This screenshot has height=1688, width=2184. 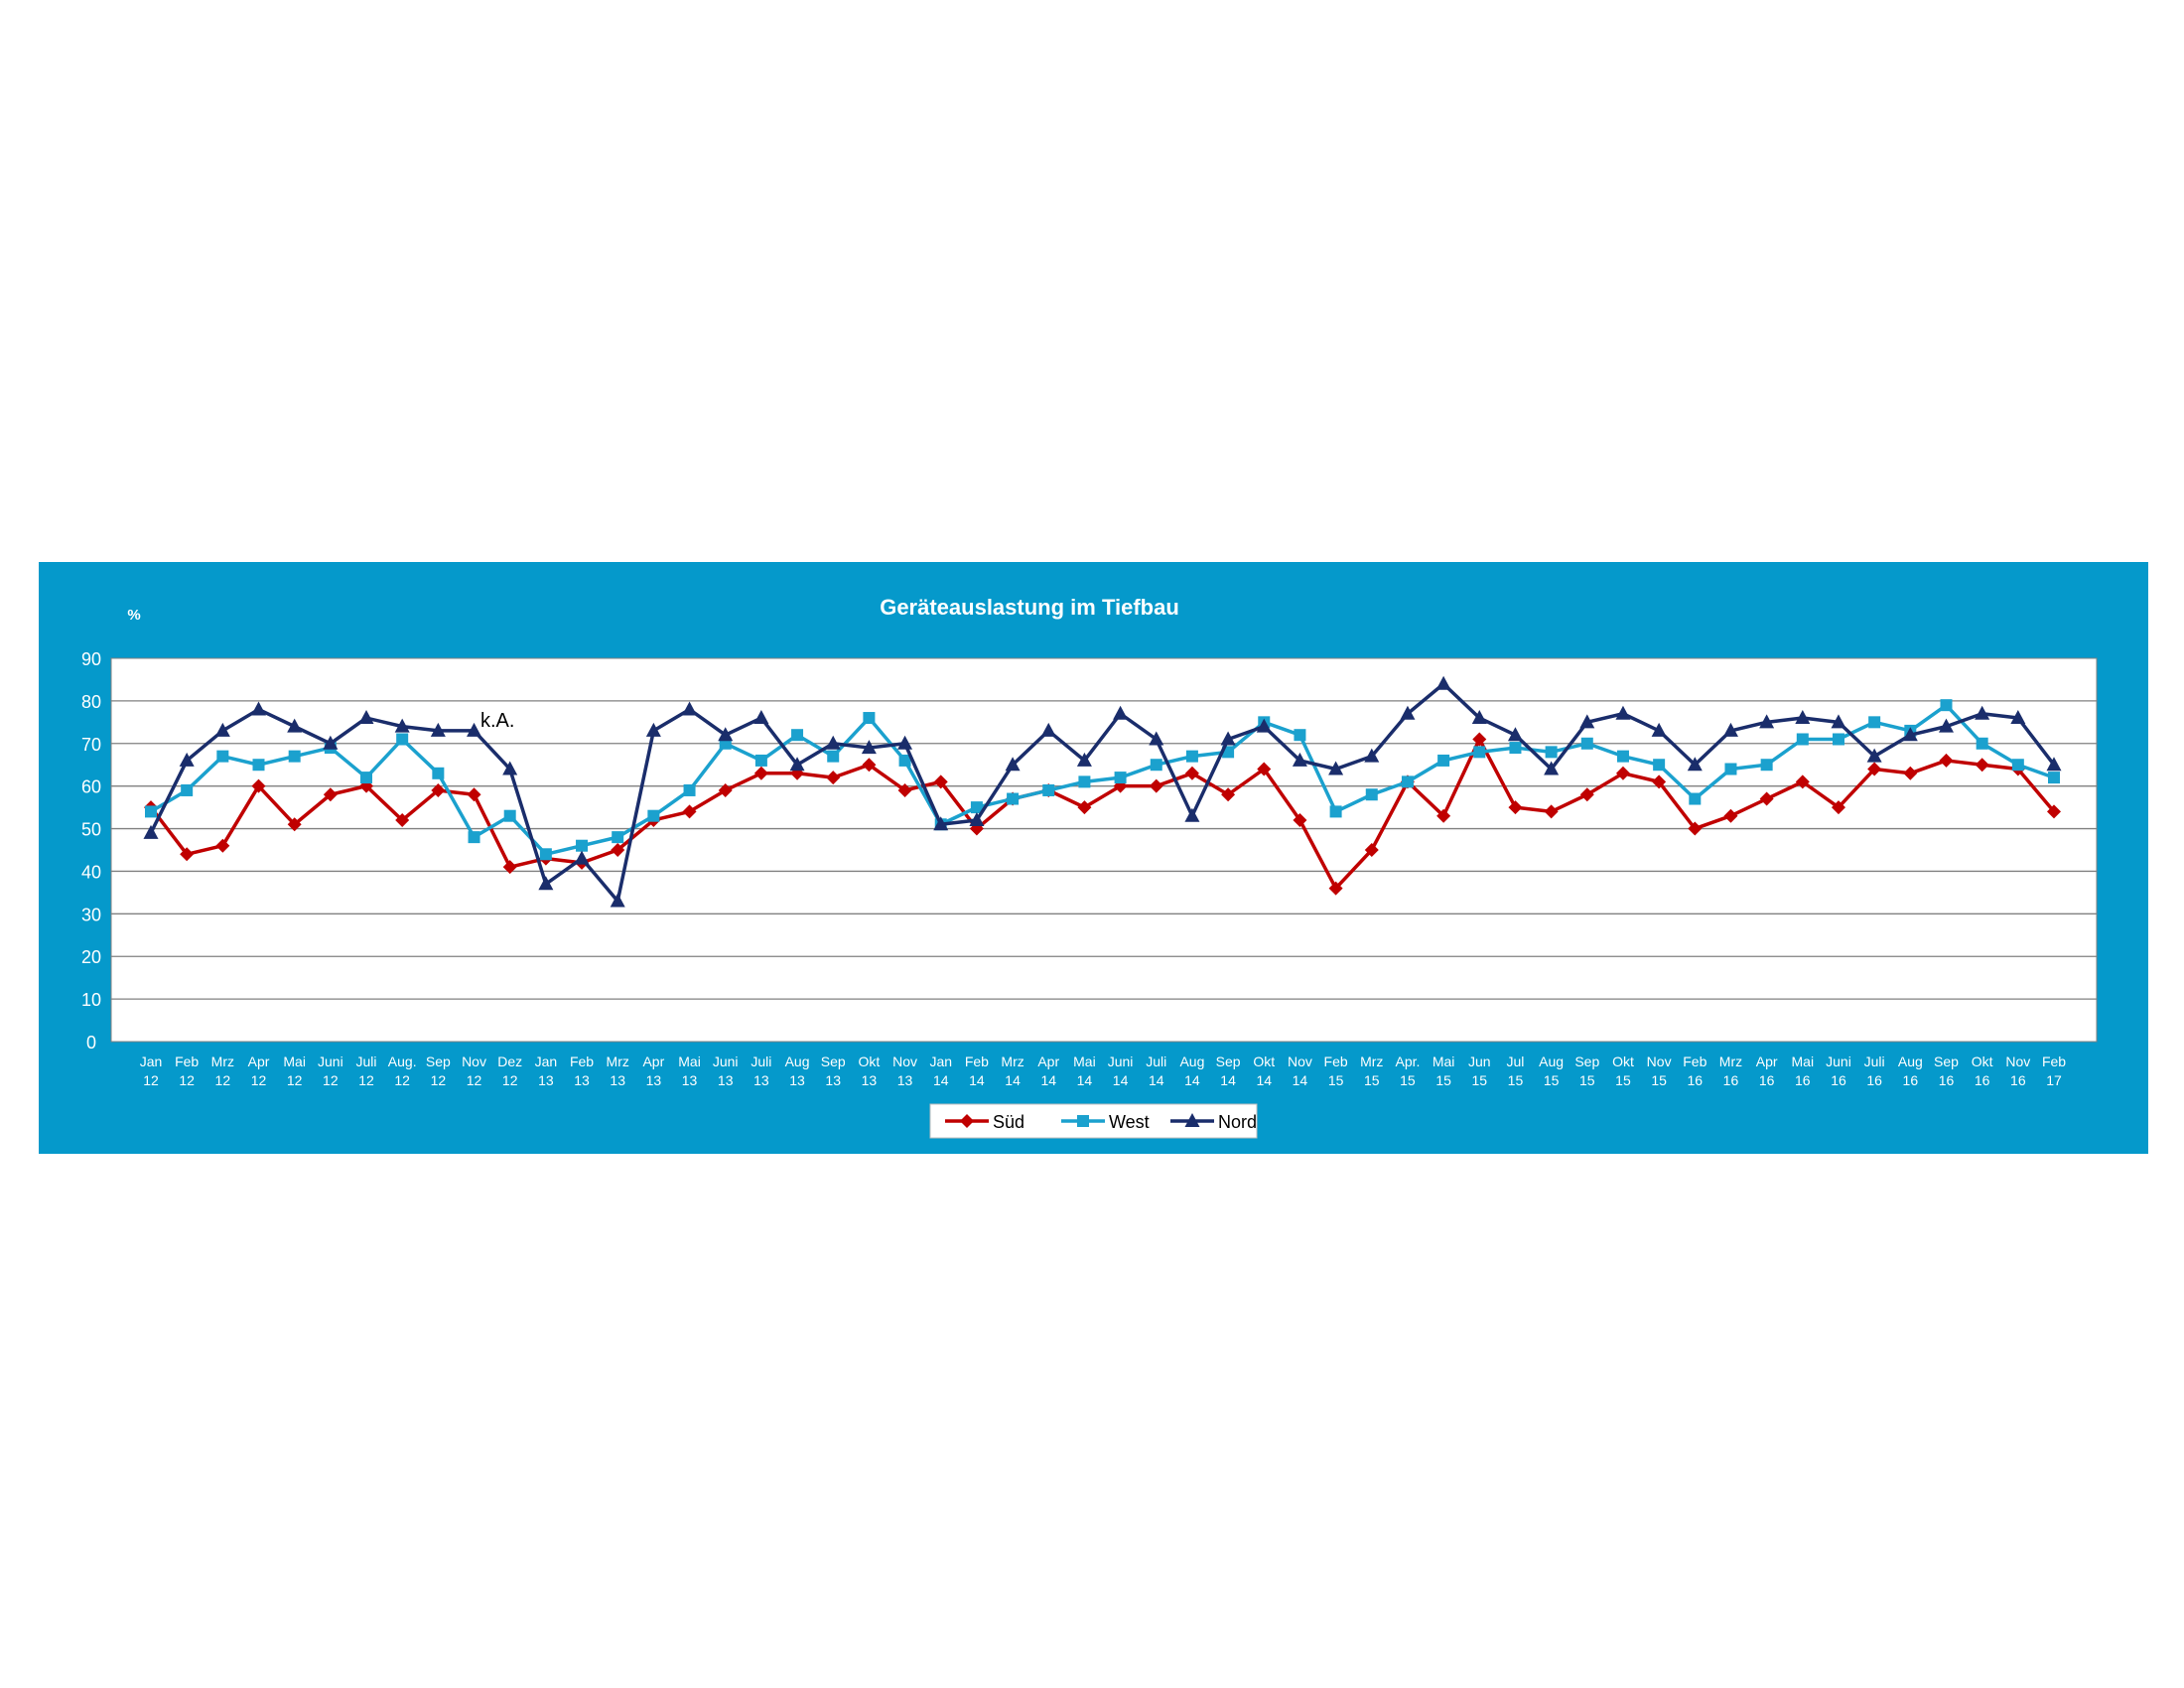 What do you see at coordinates (91, 1000) in the screenshot?
I see `y-tick-label: 10` at bounding box center [91, 1000].